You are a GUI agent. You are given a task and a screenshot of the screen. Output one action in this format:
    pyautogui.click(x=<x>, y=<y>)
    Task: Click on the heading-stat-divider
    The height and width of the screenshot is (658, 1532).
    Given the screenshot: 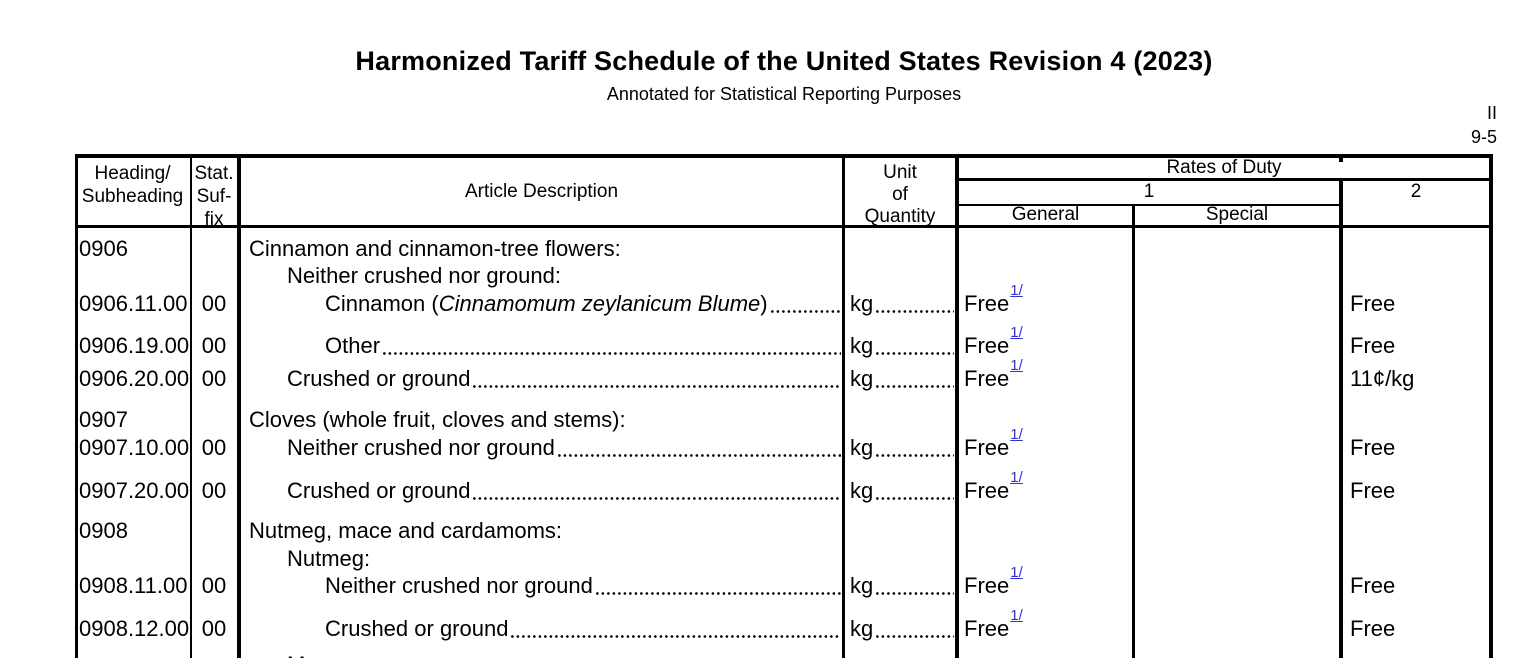 What is the action you would take?
    pyautogui.click(x=191, y=406)
    